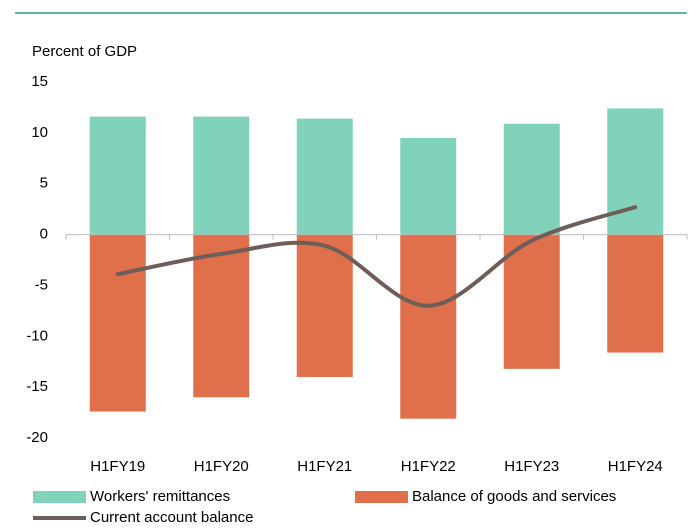 The height and width of the screenshot is (531, 691). I want to click on x-tick-label: H1FY24, so click(635, 466).